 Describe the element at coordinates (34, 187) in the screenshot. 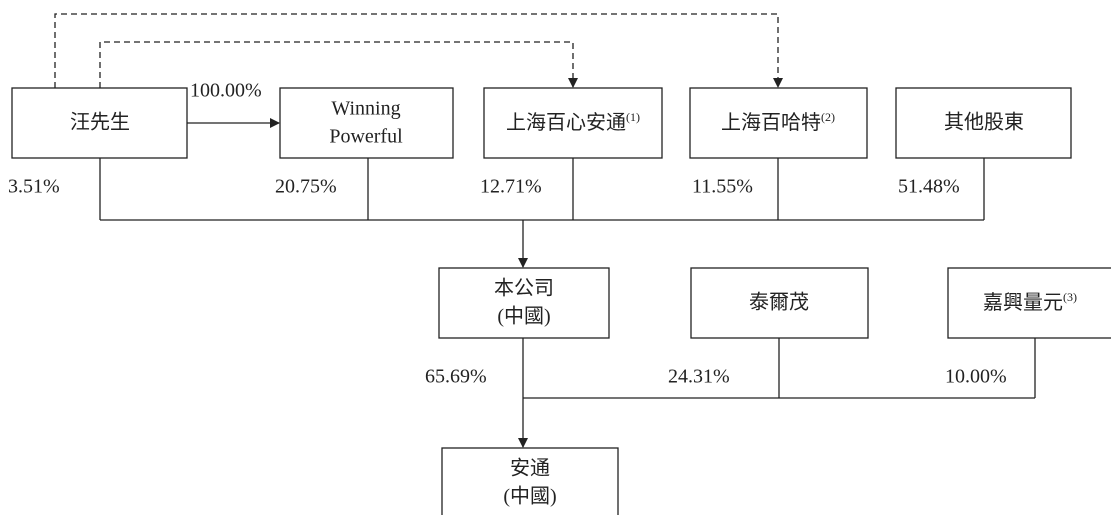

I see `percentage: 3.51%` at that location.